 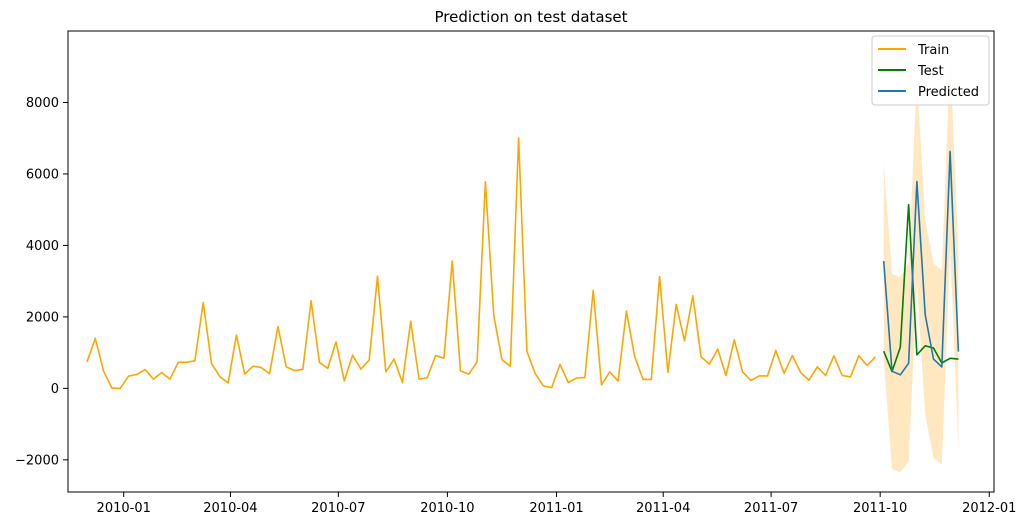 What do you see at coordinates (880, 508) in the screenshot?
I see `x-tick-label: 2011-10` at bounding box center [880, 508].